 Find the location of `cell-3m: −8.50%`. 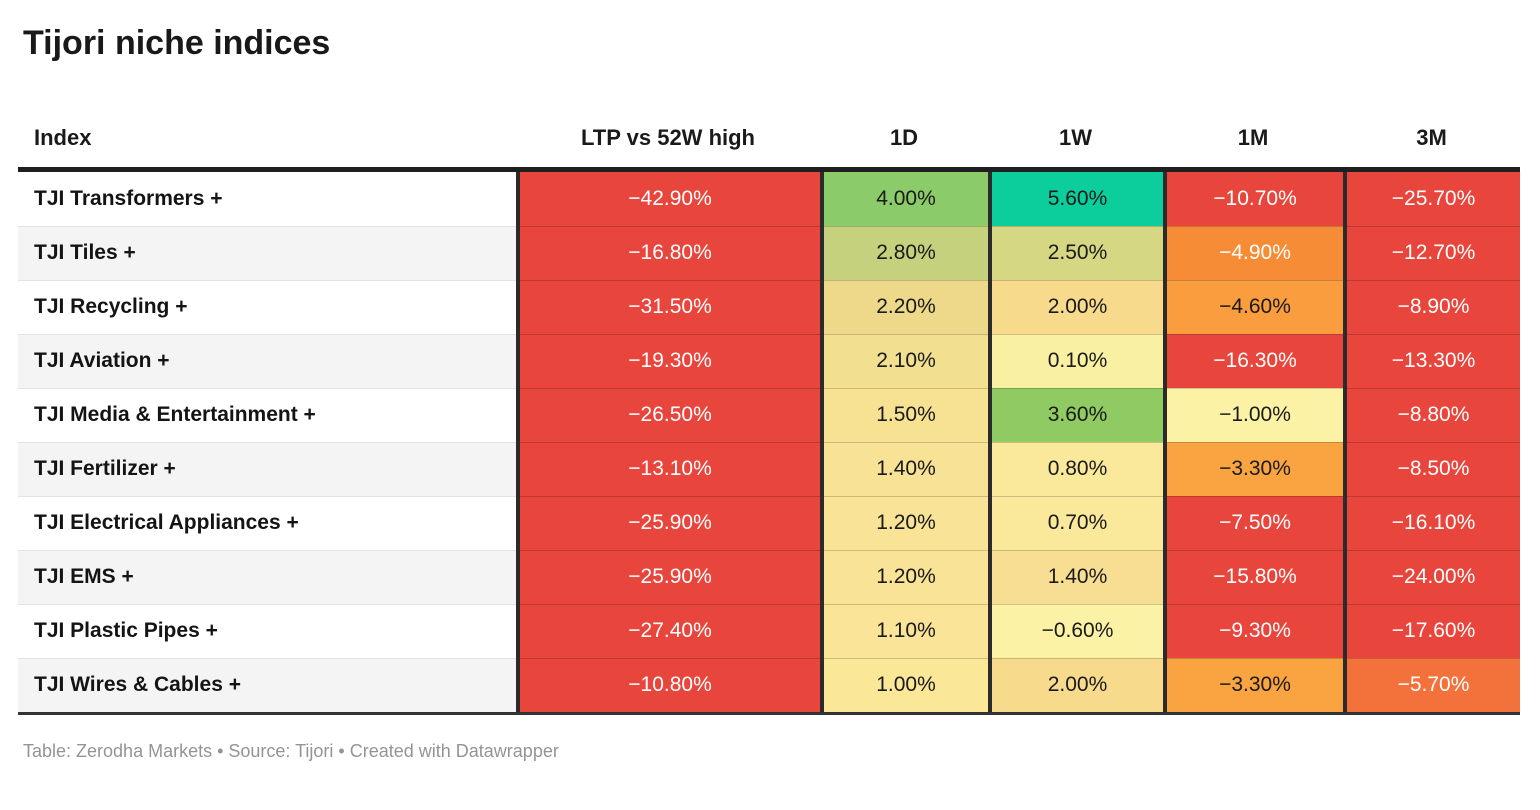

cell-3m: −8.50% is located at coordinates (1431, 468).